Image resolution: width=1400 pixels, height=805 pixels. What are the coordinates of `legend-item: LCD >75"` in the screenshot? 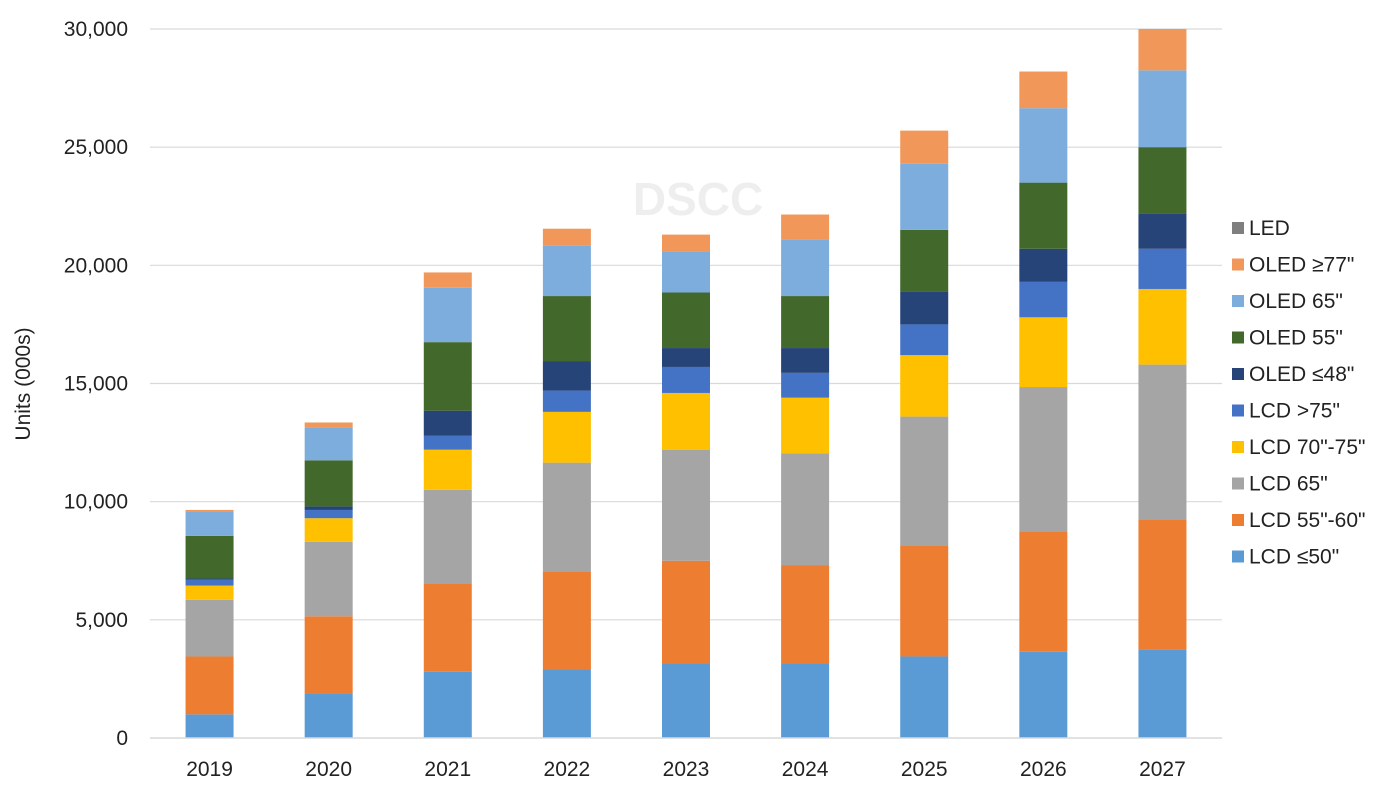 It's located at (1286, 411).